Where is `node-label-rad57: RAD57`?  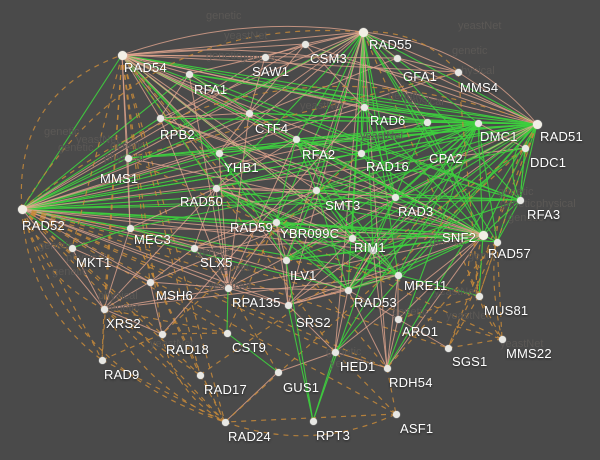 node-label-rad57: RAD57 is located at coordinates (509, 253).